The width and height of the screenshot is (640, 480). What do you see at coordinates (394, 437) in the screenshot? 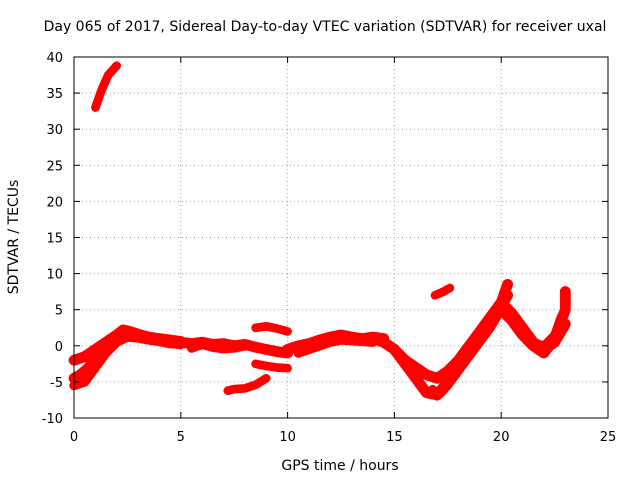
I see `x-tick-label: 15` at bounding box center [394, 437].